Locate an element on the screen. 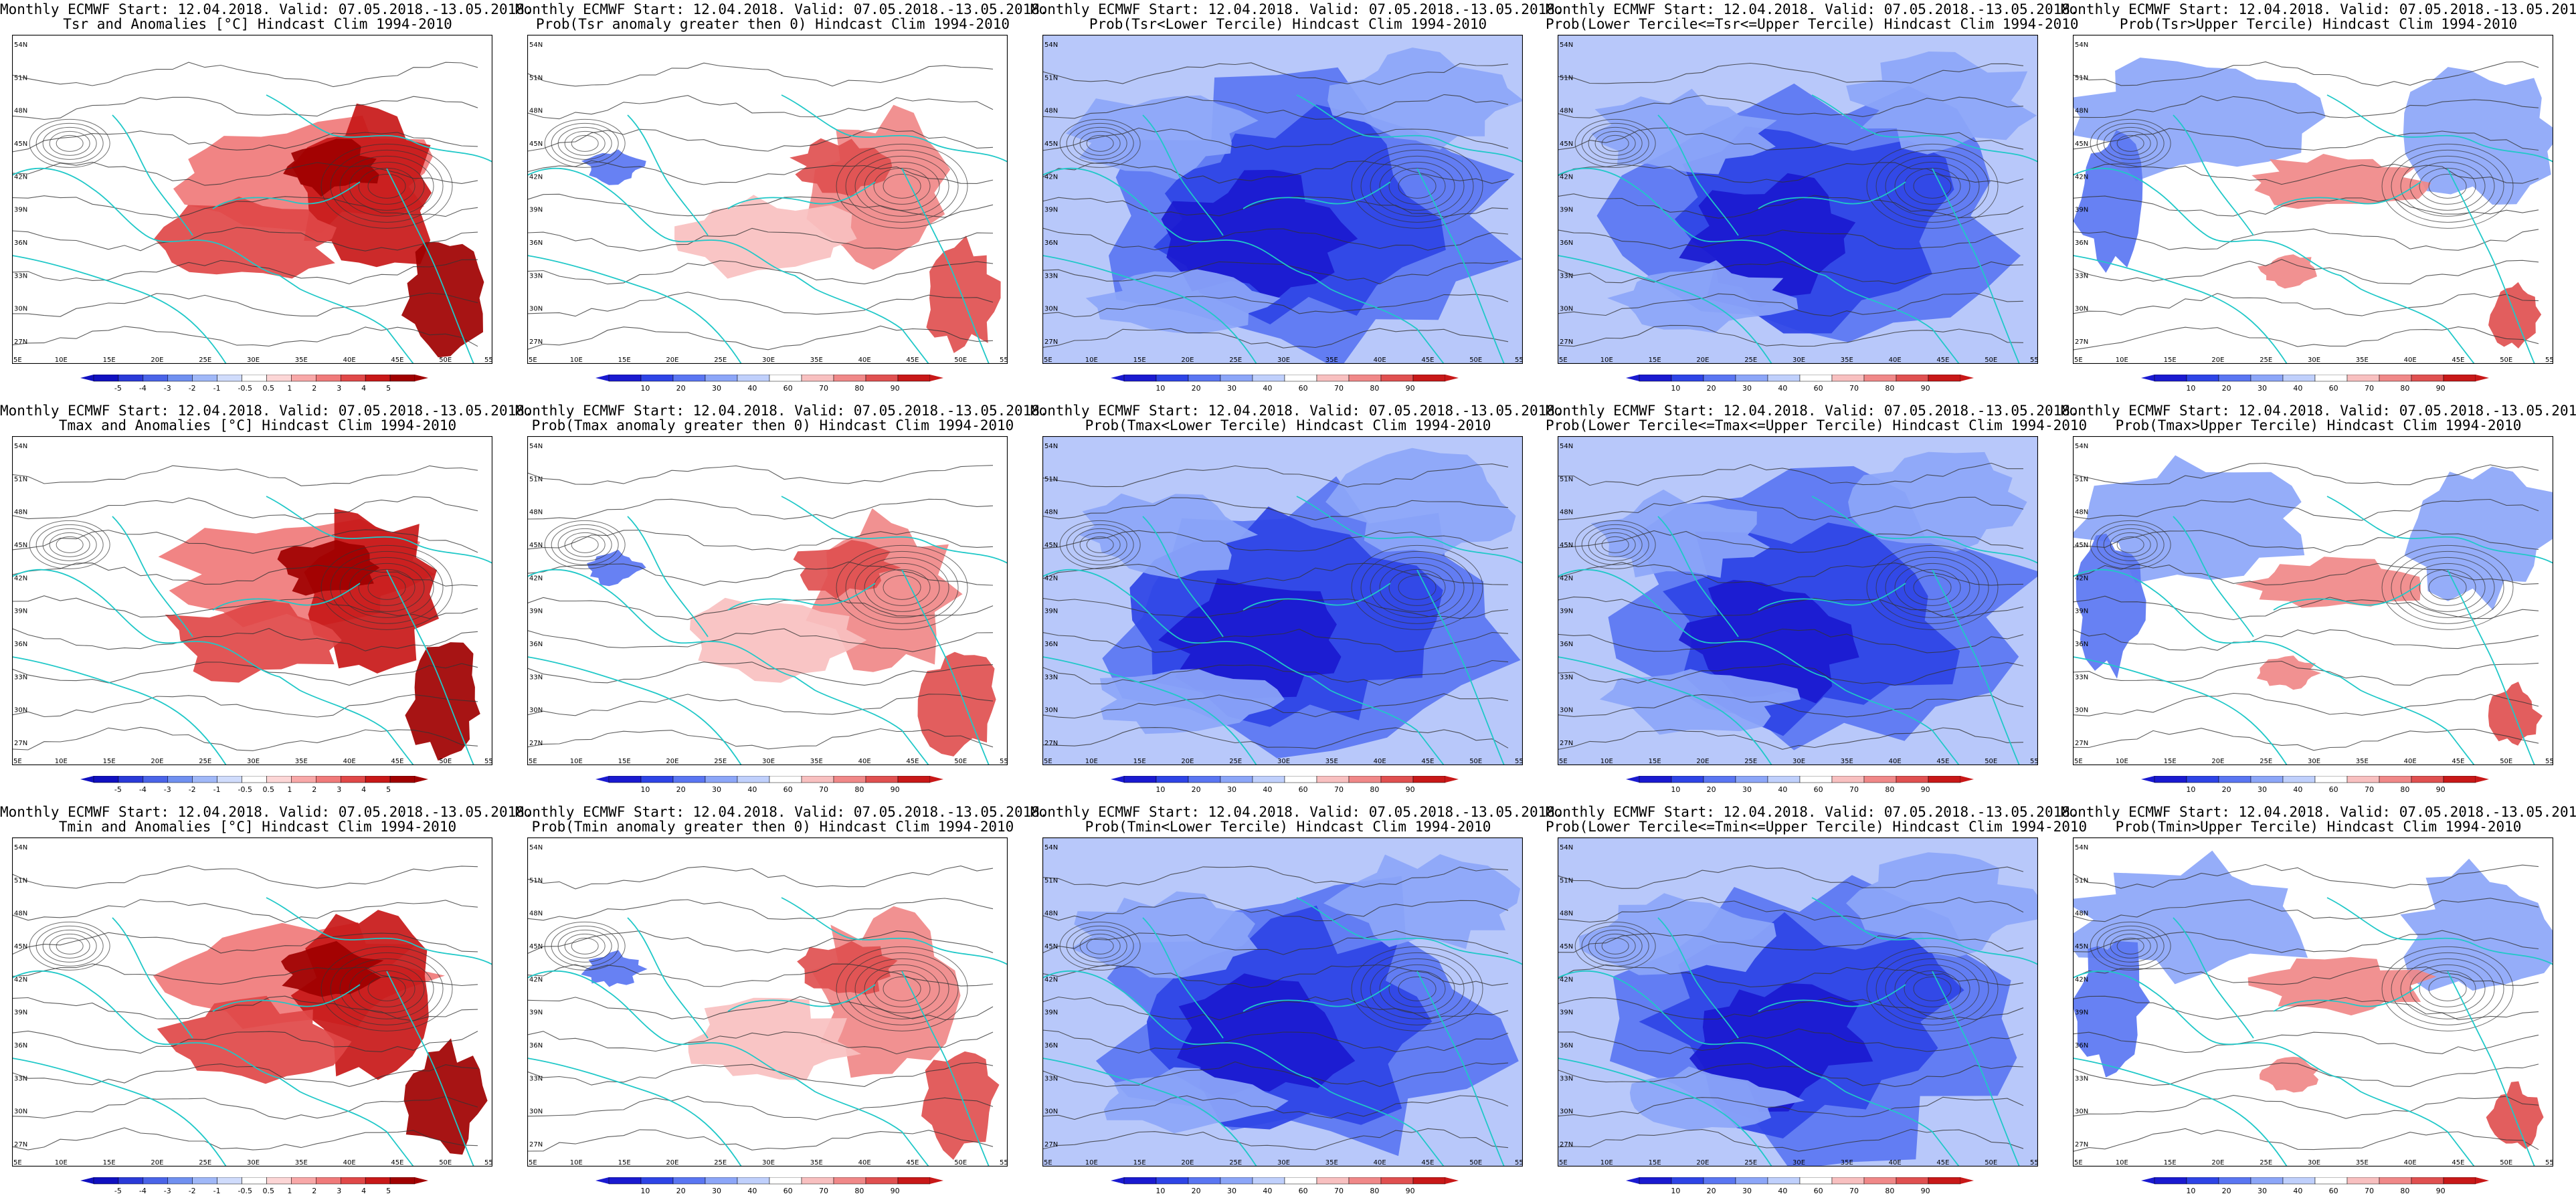 The height and width of the screenshot is (1204, 2576). colorbar-tick-label: 20 is located at coordinates (1711, 789).